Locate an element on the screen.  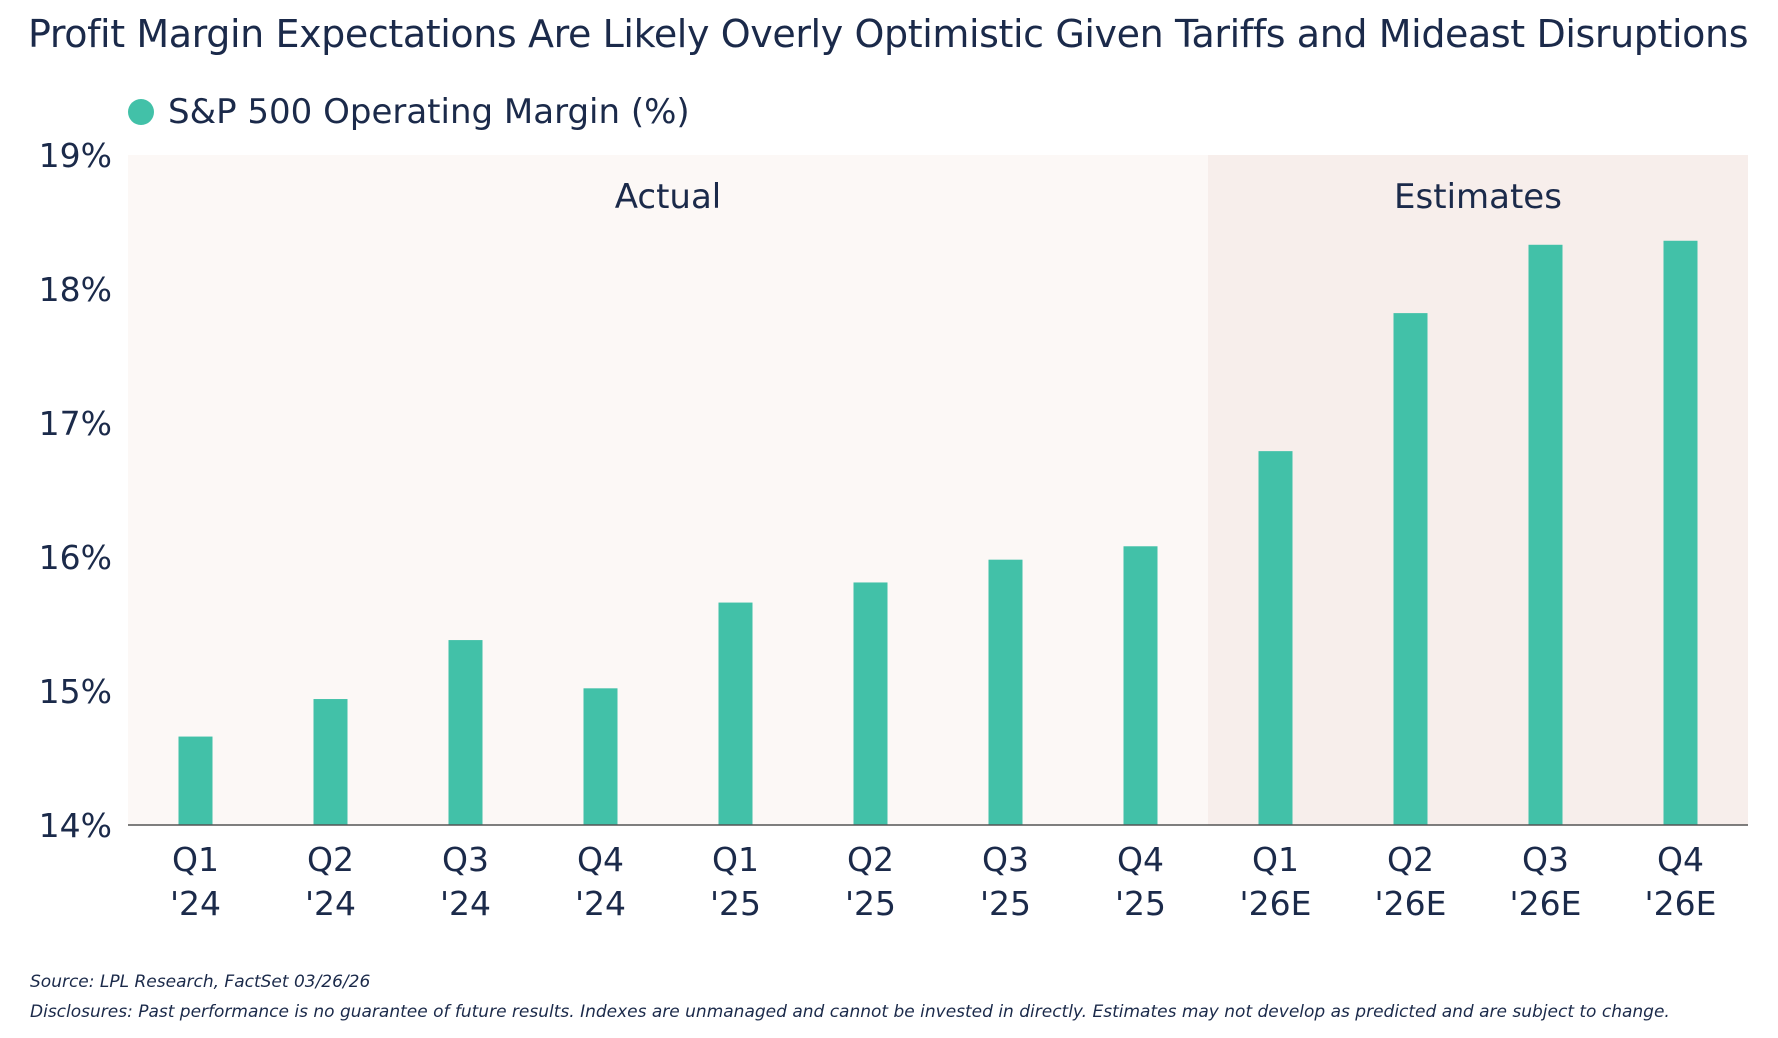
y-tick-label: 18% is located at coordinates (75, 289).